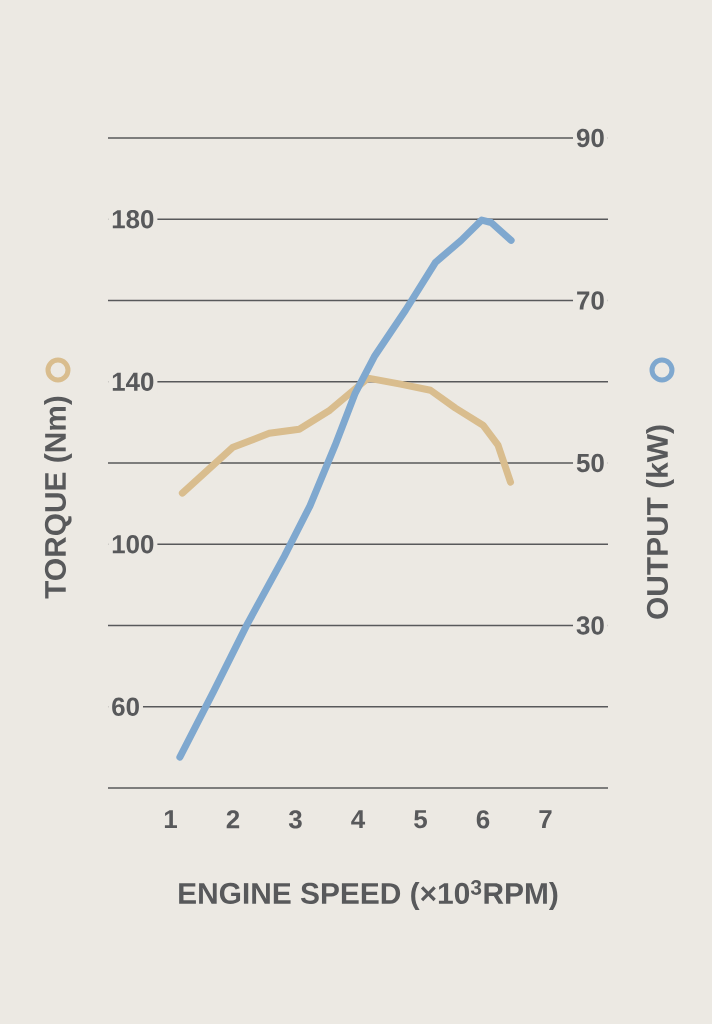 The height and width of the screenshot is (1024, 712). I want to click on x-tick-label: 2, so click(233, 819).